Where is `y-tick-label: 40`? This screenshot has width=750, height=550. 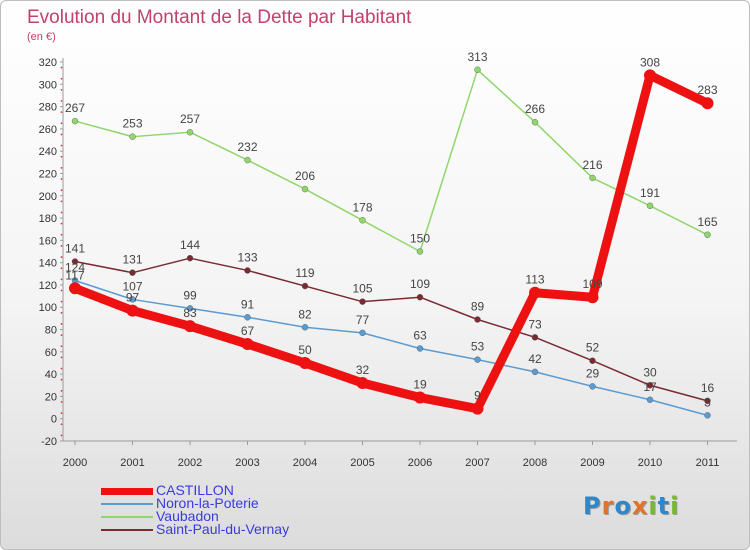
y-tick-label: 40 is located at coordinates (51, 375).